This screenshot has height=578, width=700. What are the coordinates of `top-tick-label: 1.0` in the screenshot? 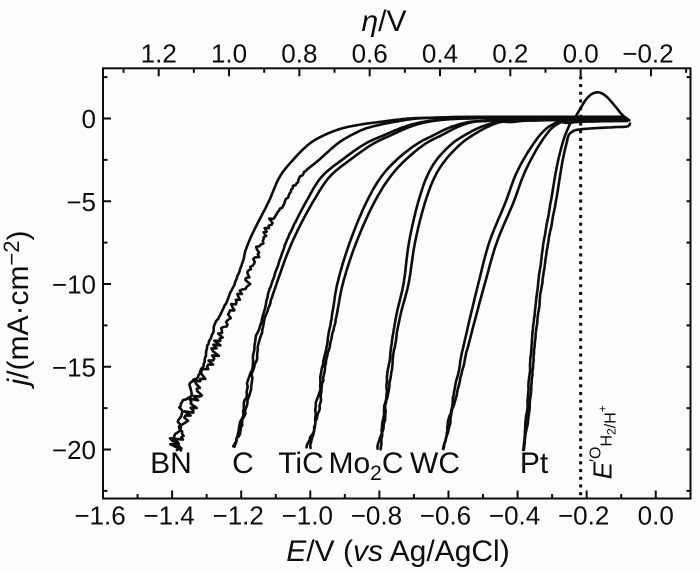 It's located at (229, 54).